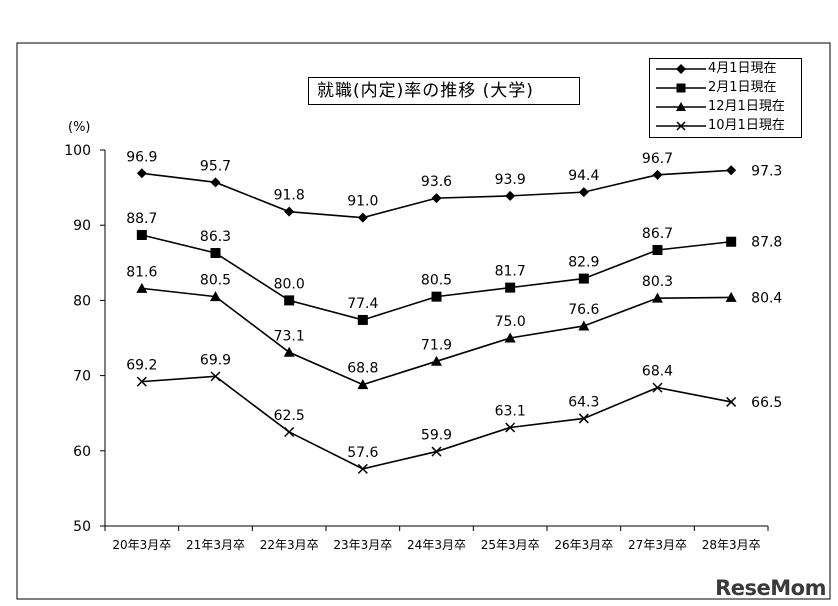 This screenshot has width=838, height=606. I want to click on data-label: 57.6, so click(362, 453).